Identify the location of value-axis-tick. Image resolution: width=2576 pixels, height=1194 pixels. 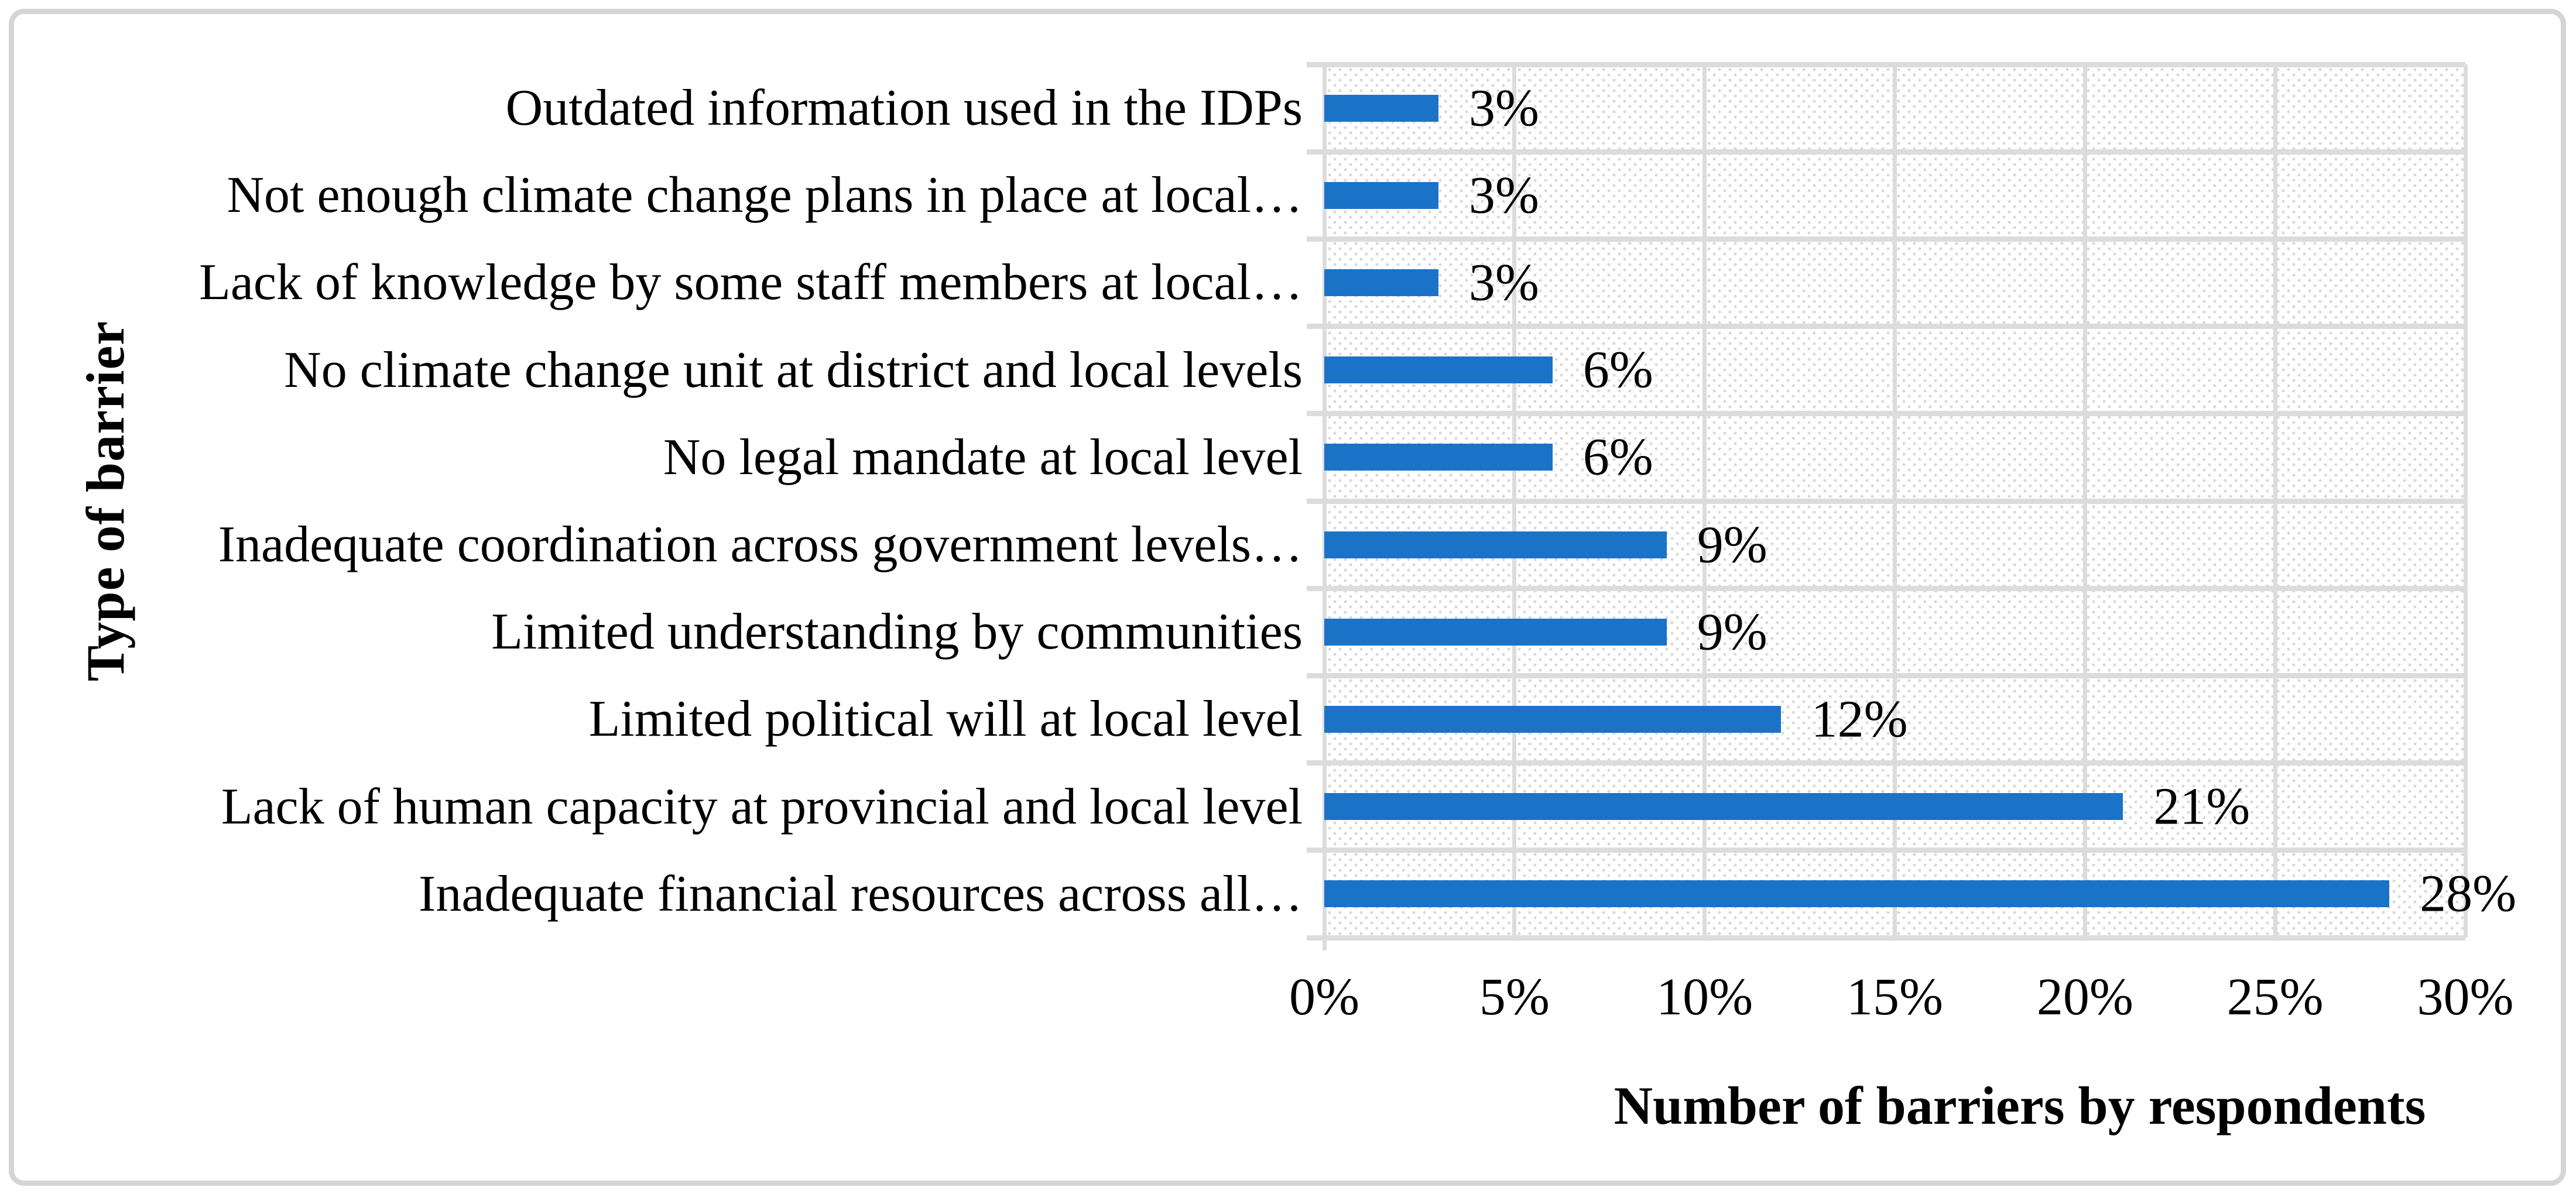
(1324, 945).